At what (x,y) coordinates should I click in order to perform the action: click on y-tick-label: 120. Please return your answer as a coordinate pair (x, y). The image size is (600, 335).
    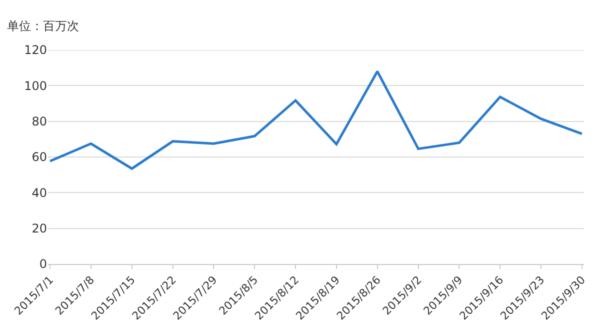
    Looking at the image, I should click on (35, 50).